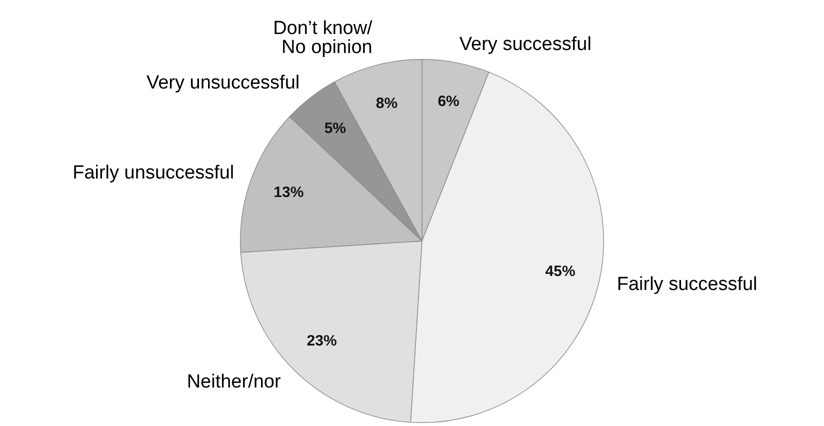 This screenshot has height=426, width=824. I want to click on slice-label: Fairly unsuccessful, so click(153, 173).